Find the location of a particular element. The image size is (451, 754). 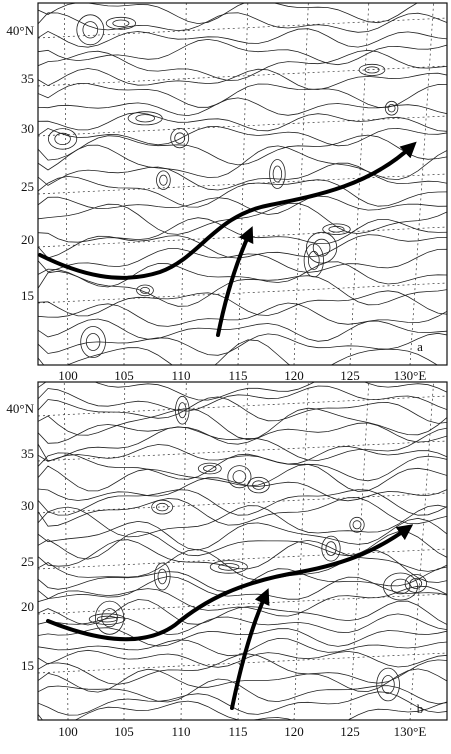

jet-axis-arrow is located at coordinates (235, 281).